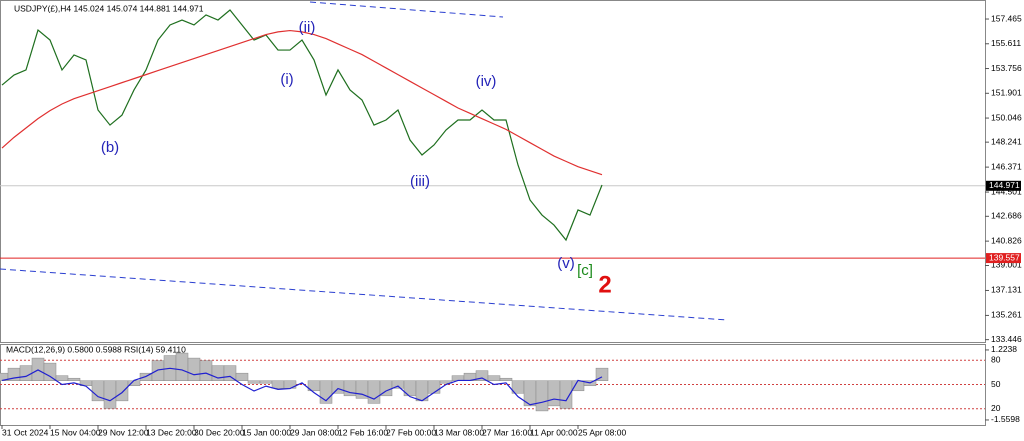  I want to click on x-tick-label: 29 Jan 08:00, so click(314, 432).